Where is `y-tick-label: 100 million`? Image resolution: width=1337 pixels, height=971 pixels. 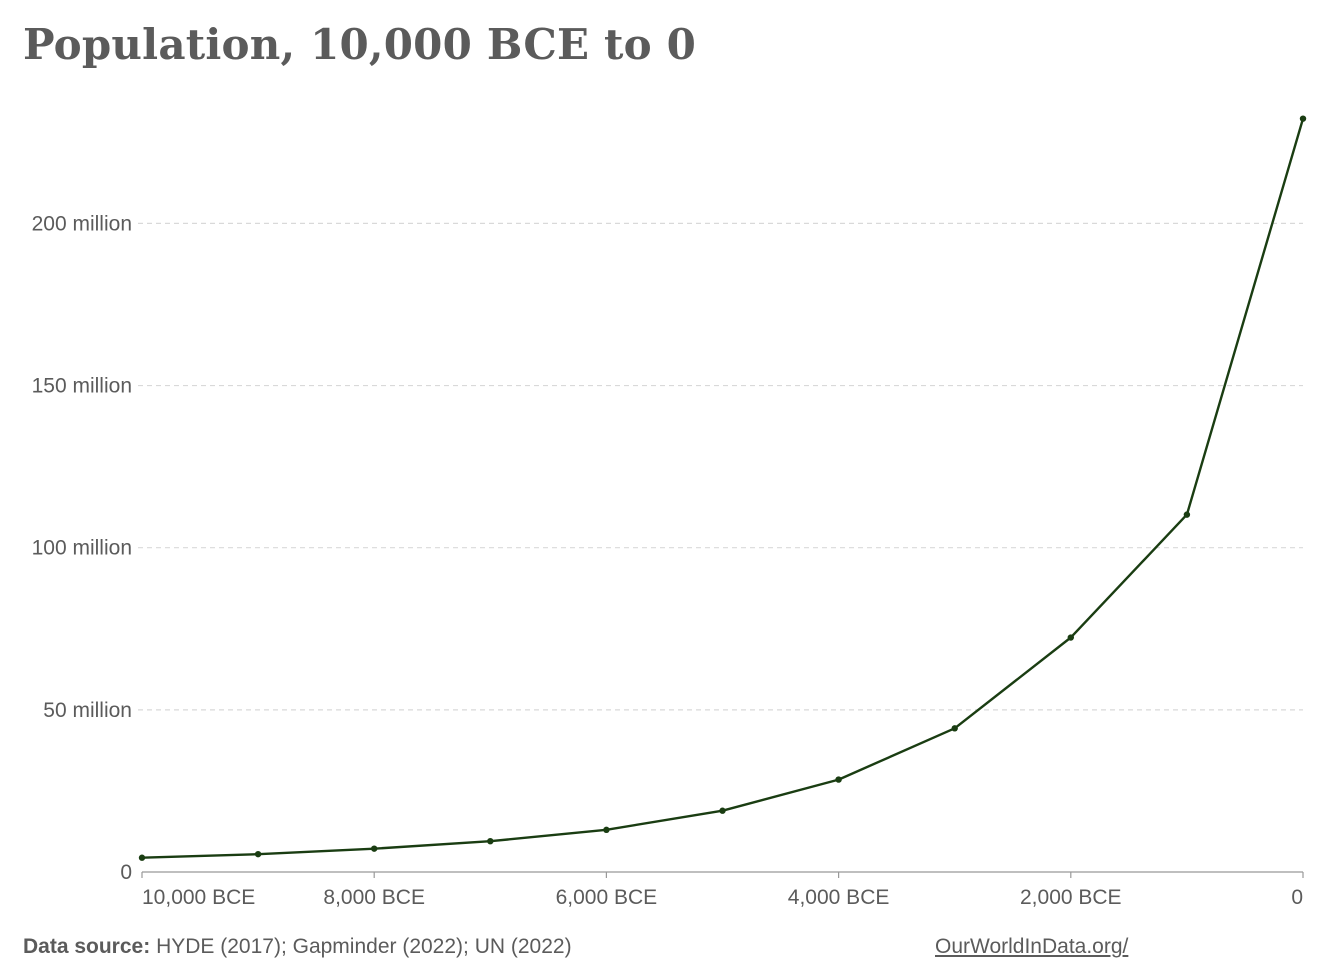 y-tick-label: 100 million is located at coordinates (82, 548).